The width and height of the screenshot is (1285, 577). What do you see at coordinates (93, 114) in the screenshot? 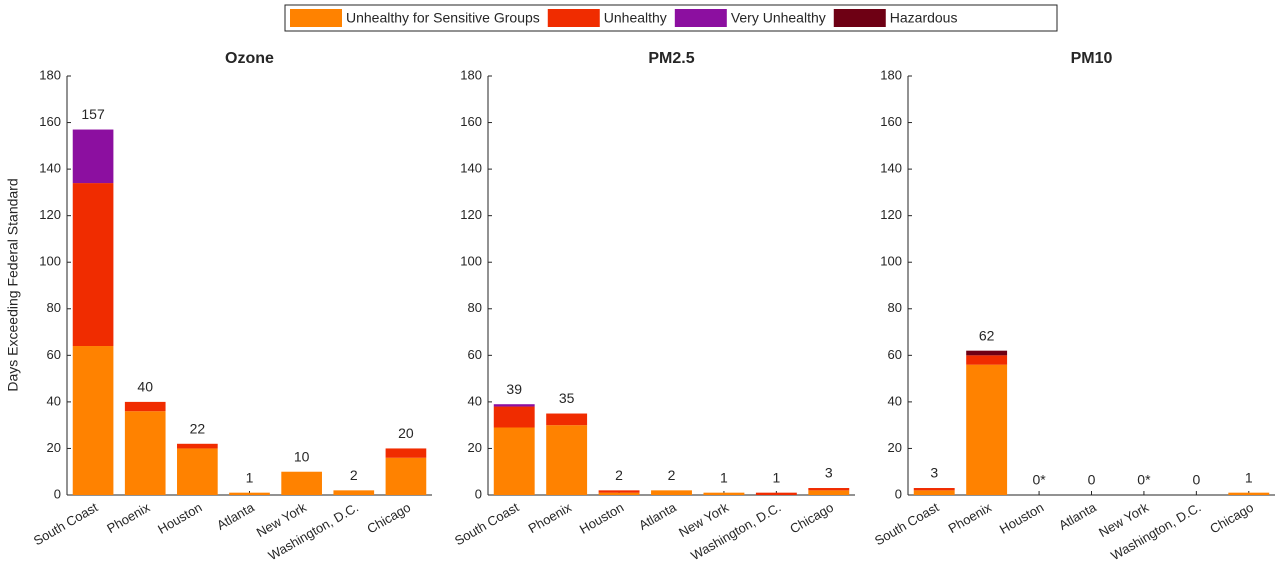
I see `total-label: 157` at bounding box center [93, 114].